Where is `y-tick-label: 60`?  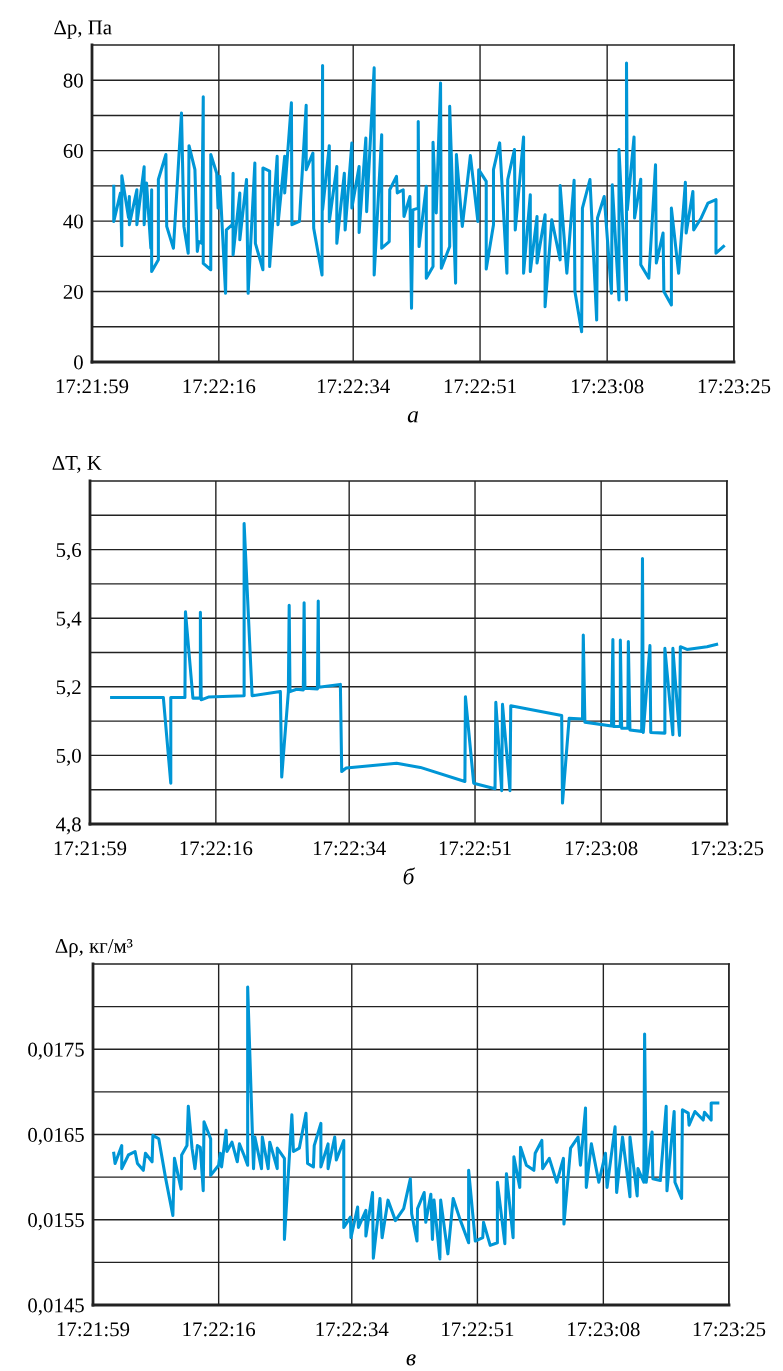
y-tick-label: 60 is located at coordinates (73, 151).